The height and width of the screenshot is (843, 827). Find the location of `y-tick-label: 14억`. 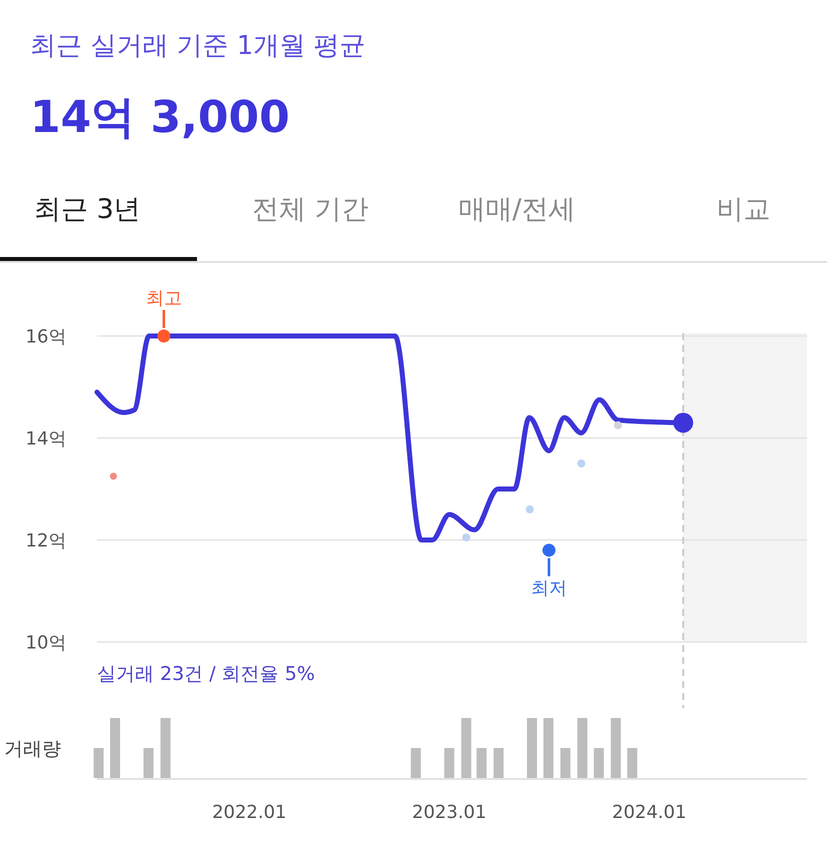

y-tick-label: 14억 is located at coordinates (46, 439).